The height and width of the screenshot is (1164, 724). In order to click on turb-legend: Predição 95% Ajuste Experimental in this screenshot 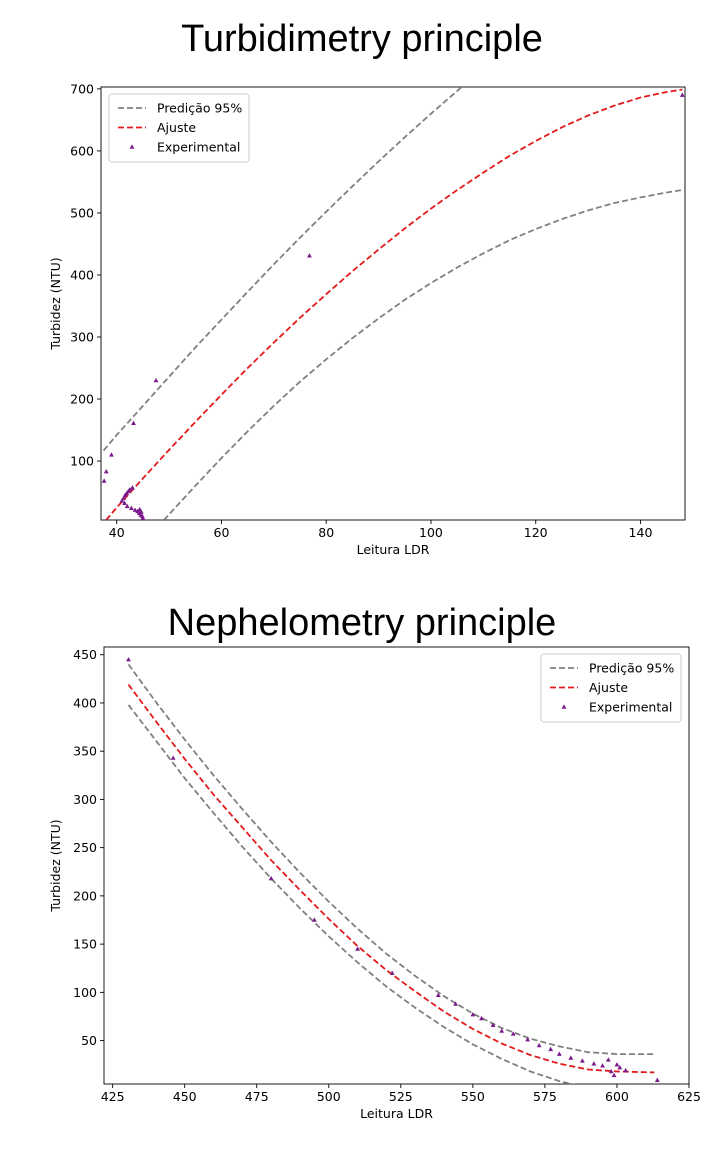, I will do `click(179, 128)`.